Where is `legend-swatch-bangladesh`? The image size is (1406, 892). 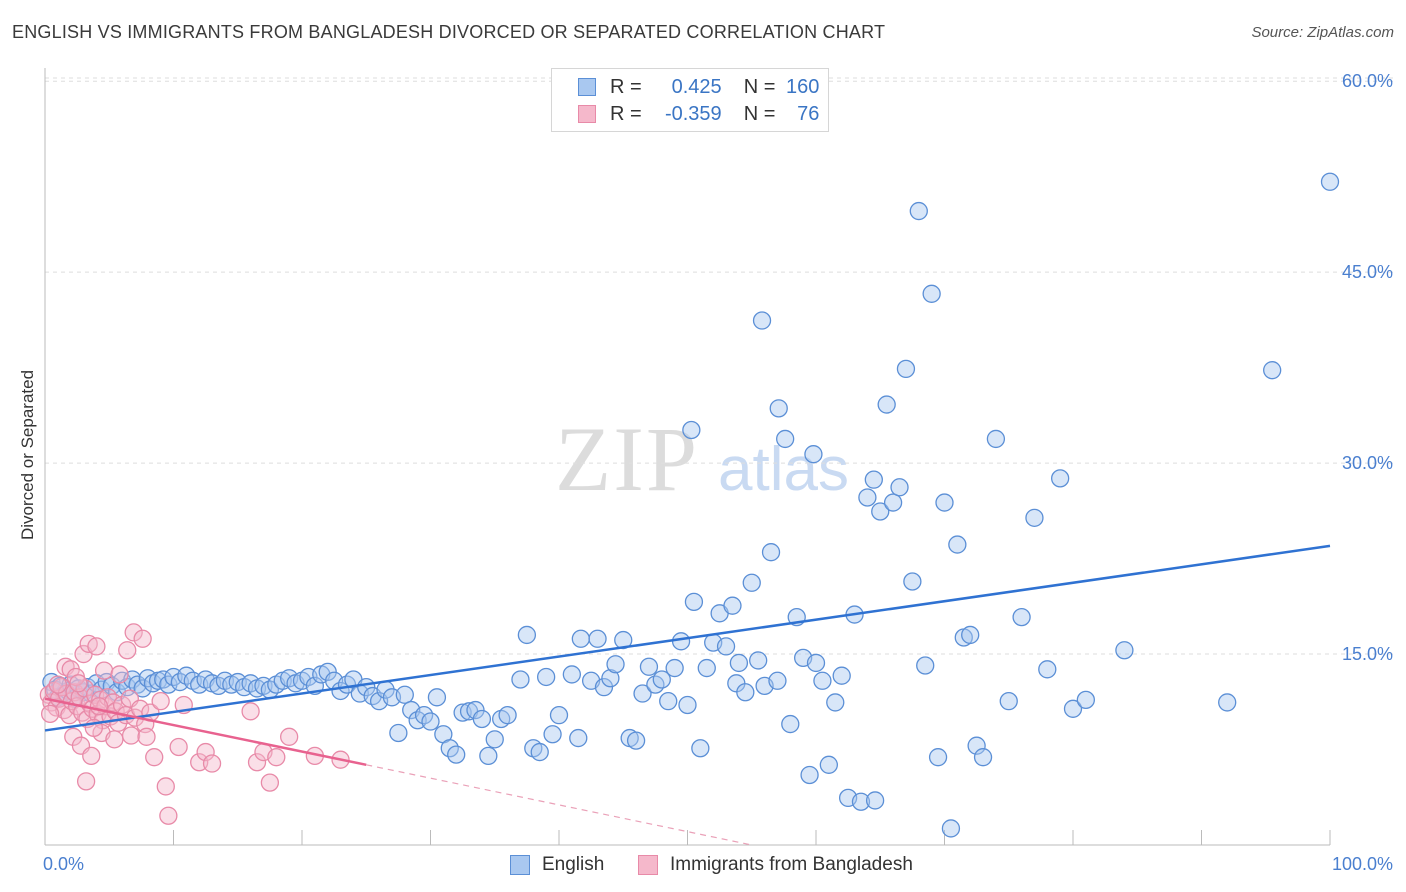 legend-swatch-bangladesh is located at coordinates (587, 114).